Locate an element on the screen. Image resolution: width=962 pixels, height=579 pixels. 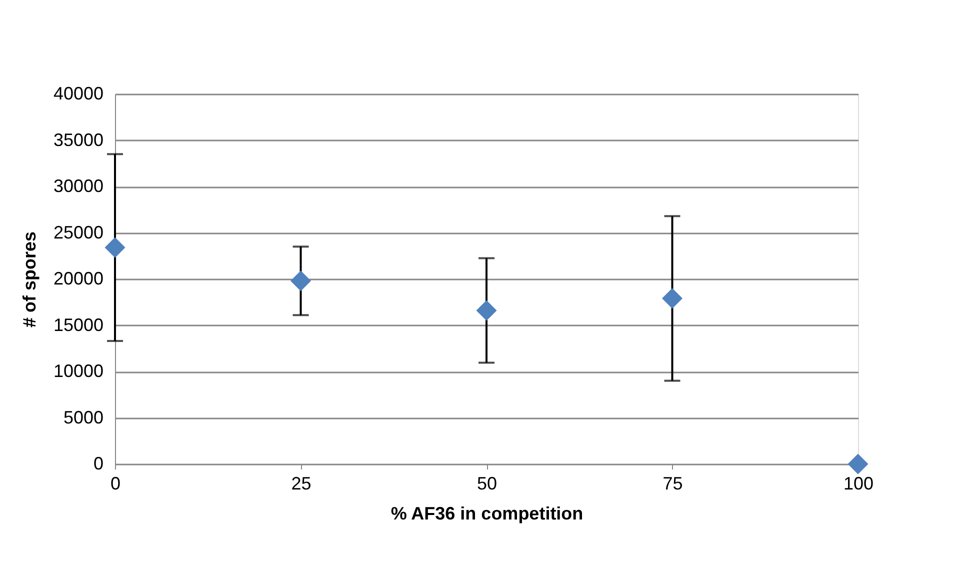
y-tick-label: 35000 is located at coordinates (78, 140).